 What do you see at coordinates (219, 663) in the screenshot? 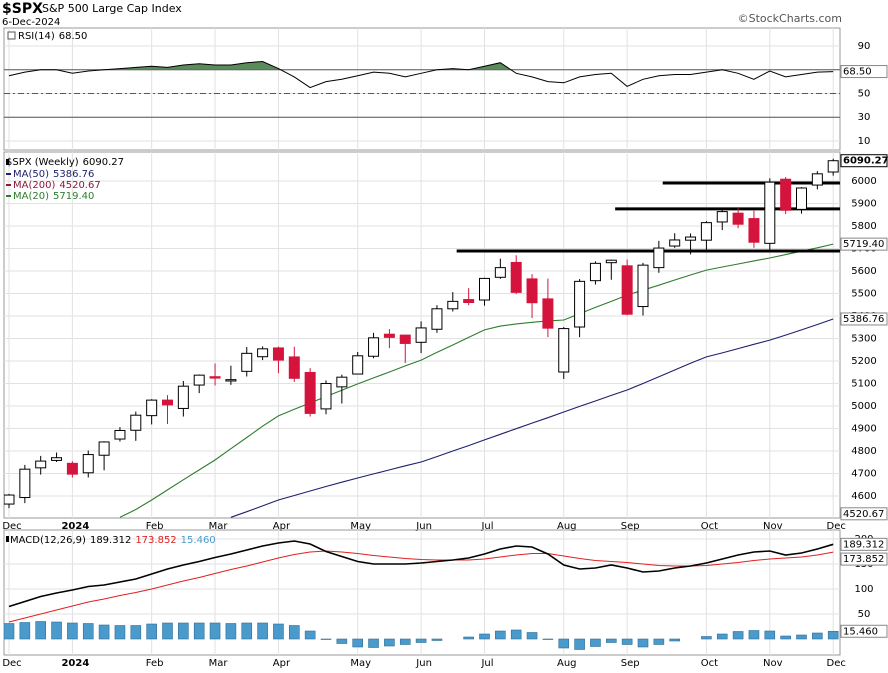
I see `x-tick-label: Mar` at bounding box center [219, 663].